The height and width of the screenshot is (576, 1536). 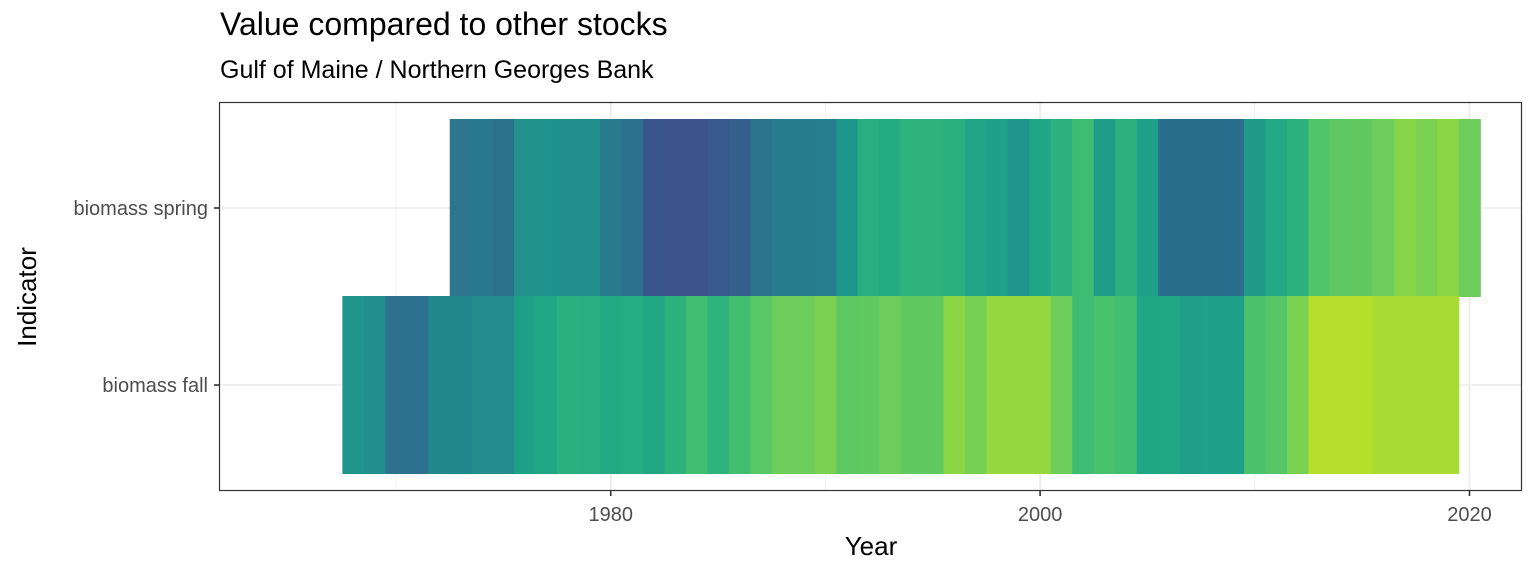 What do you see at coordinates (437, 70) in the screenshot?
I see `chart-subtitle: Gulf of Maine / Northern Georges Bank` at bounding box center [437, 70].